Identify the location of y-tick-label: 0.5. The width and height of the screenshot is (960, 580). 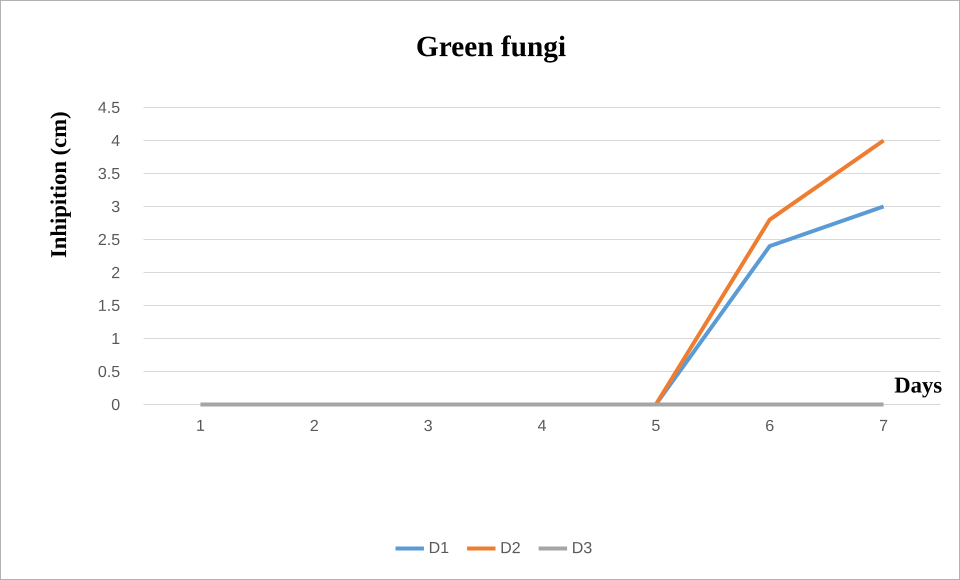
(109, 372).